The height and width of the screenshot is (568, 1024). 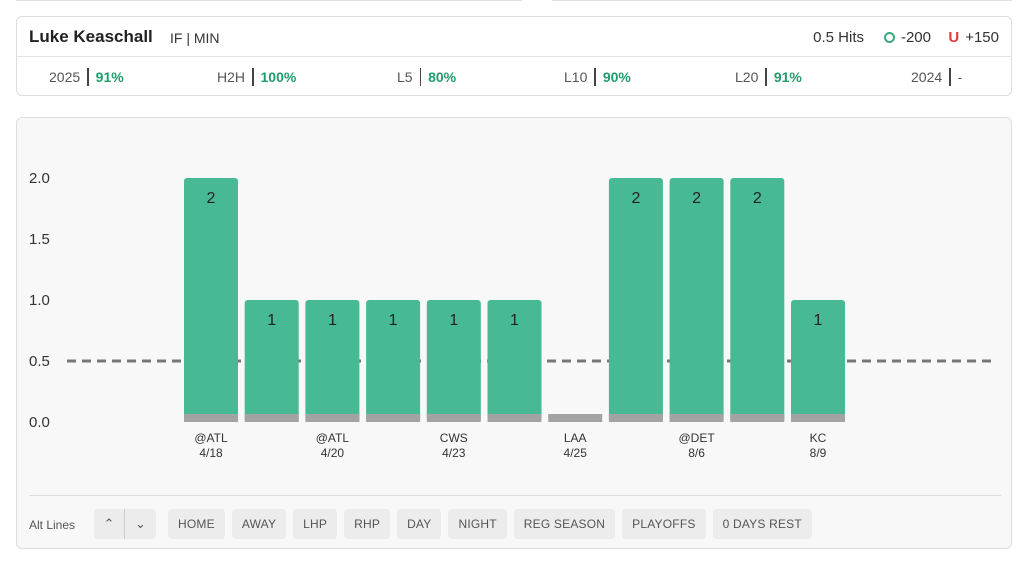 What do you see at coordinates (367, 524) in the screenshot?
I see `filter-rhp-button: RHP` at bounding box center [367, 524].